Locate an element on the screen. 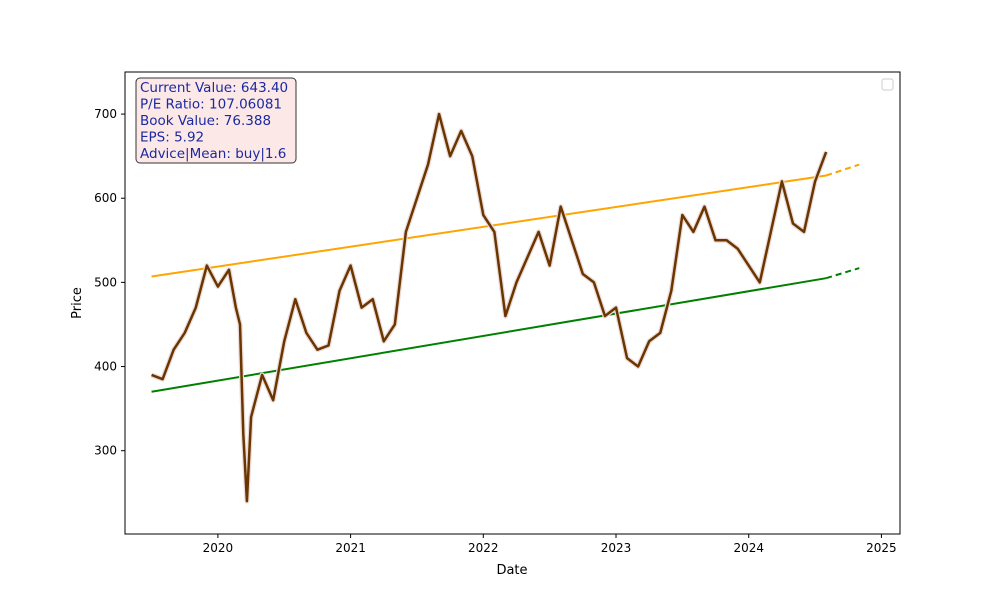 The image size is (1000, 604). x-tick-label-2023: 2023 is located at coordinates (616, 548).